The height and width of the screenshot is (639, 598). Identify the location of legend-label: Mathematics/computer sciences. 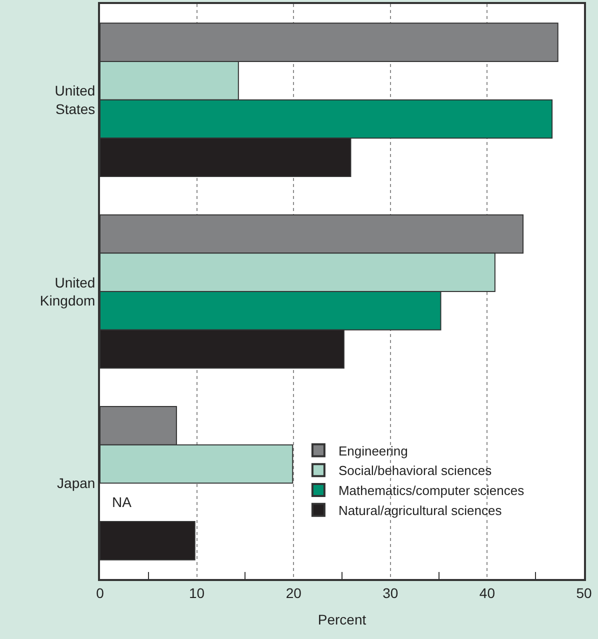
(431, 490).